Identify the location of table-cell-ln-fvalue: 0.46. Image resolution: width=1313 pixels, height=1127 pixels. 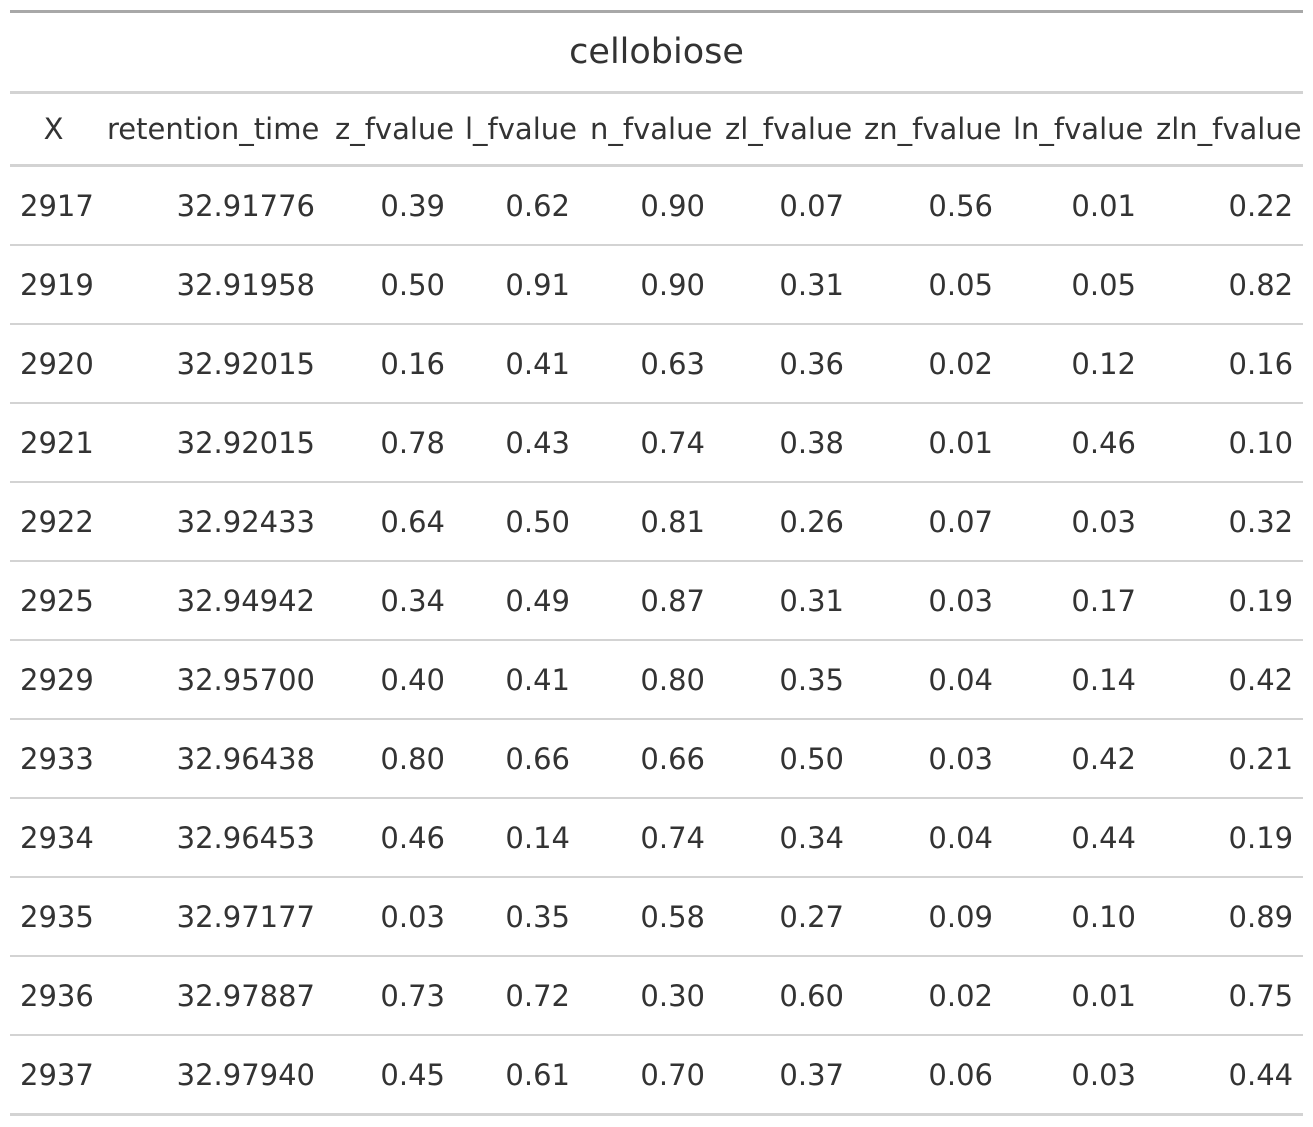
(1074, 443).